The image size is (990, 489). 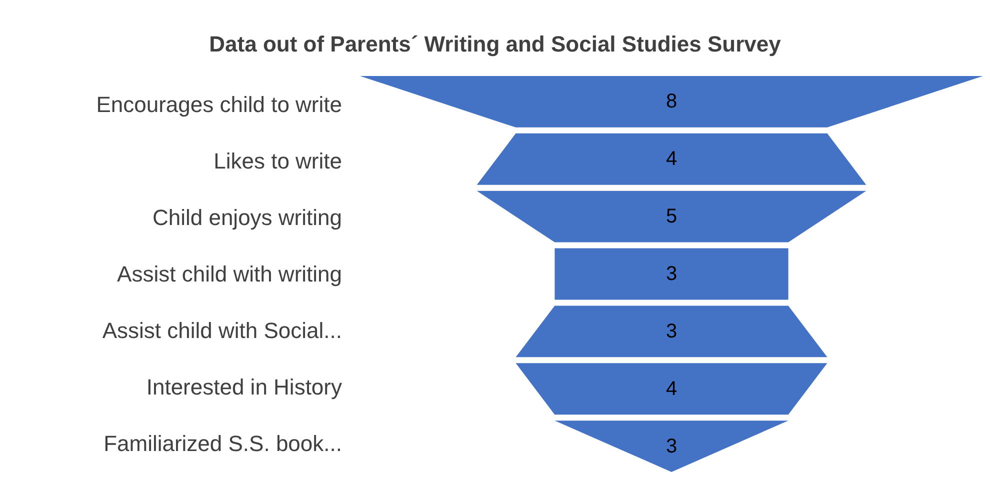 What do you see at coordinates (247, 217) in the screenshot?
I see `category-label: Child enjoys writing` at bounding box center [247, 217].